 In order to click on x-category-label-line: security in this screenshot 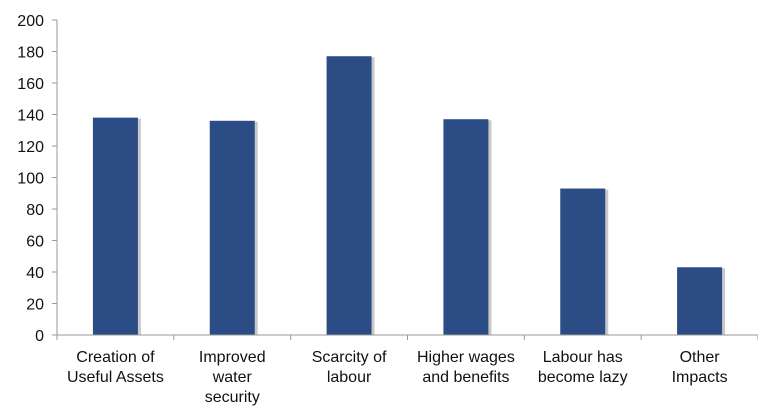, I will do `click(232, 397)`.